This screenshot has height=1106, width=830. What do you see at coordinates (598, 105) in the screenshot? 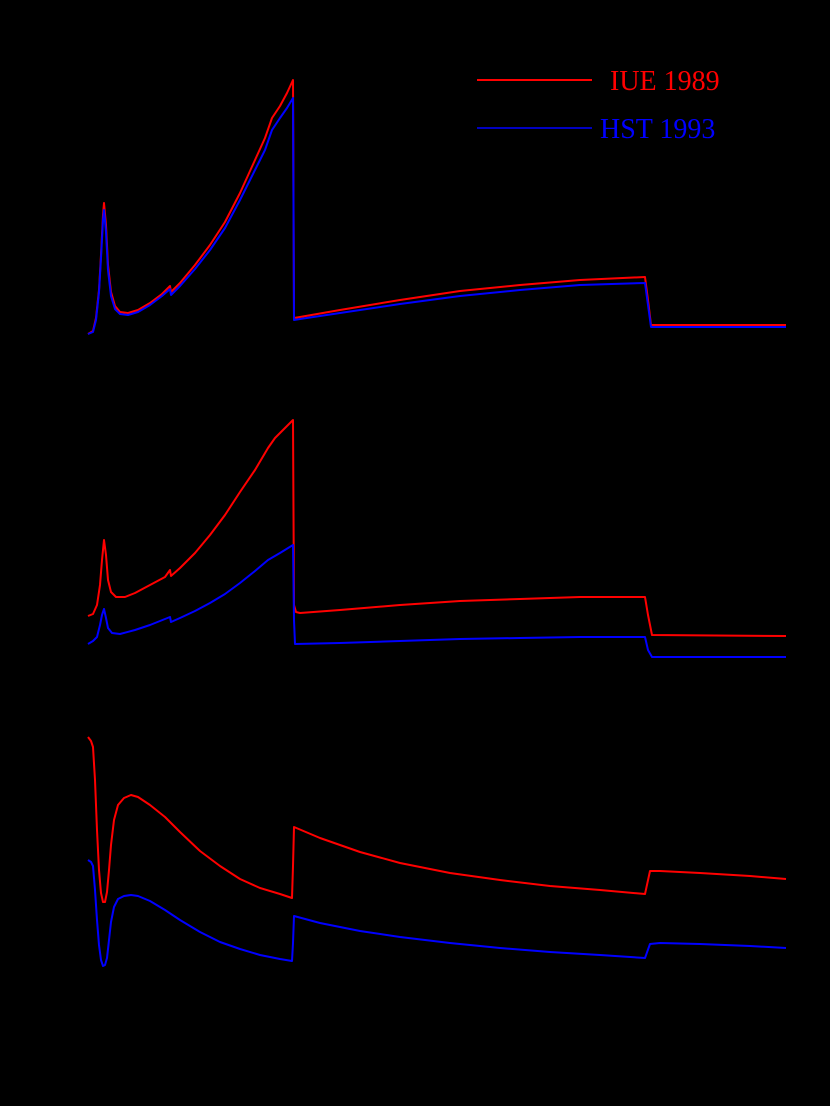
I see `legend: IUE 1989 HST 1993` at bounding box center [598, 105].